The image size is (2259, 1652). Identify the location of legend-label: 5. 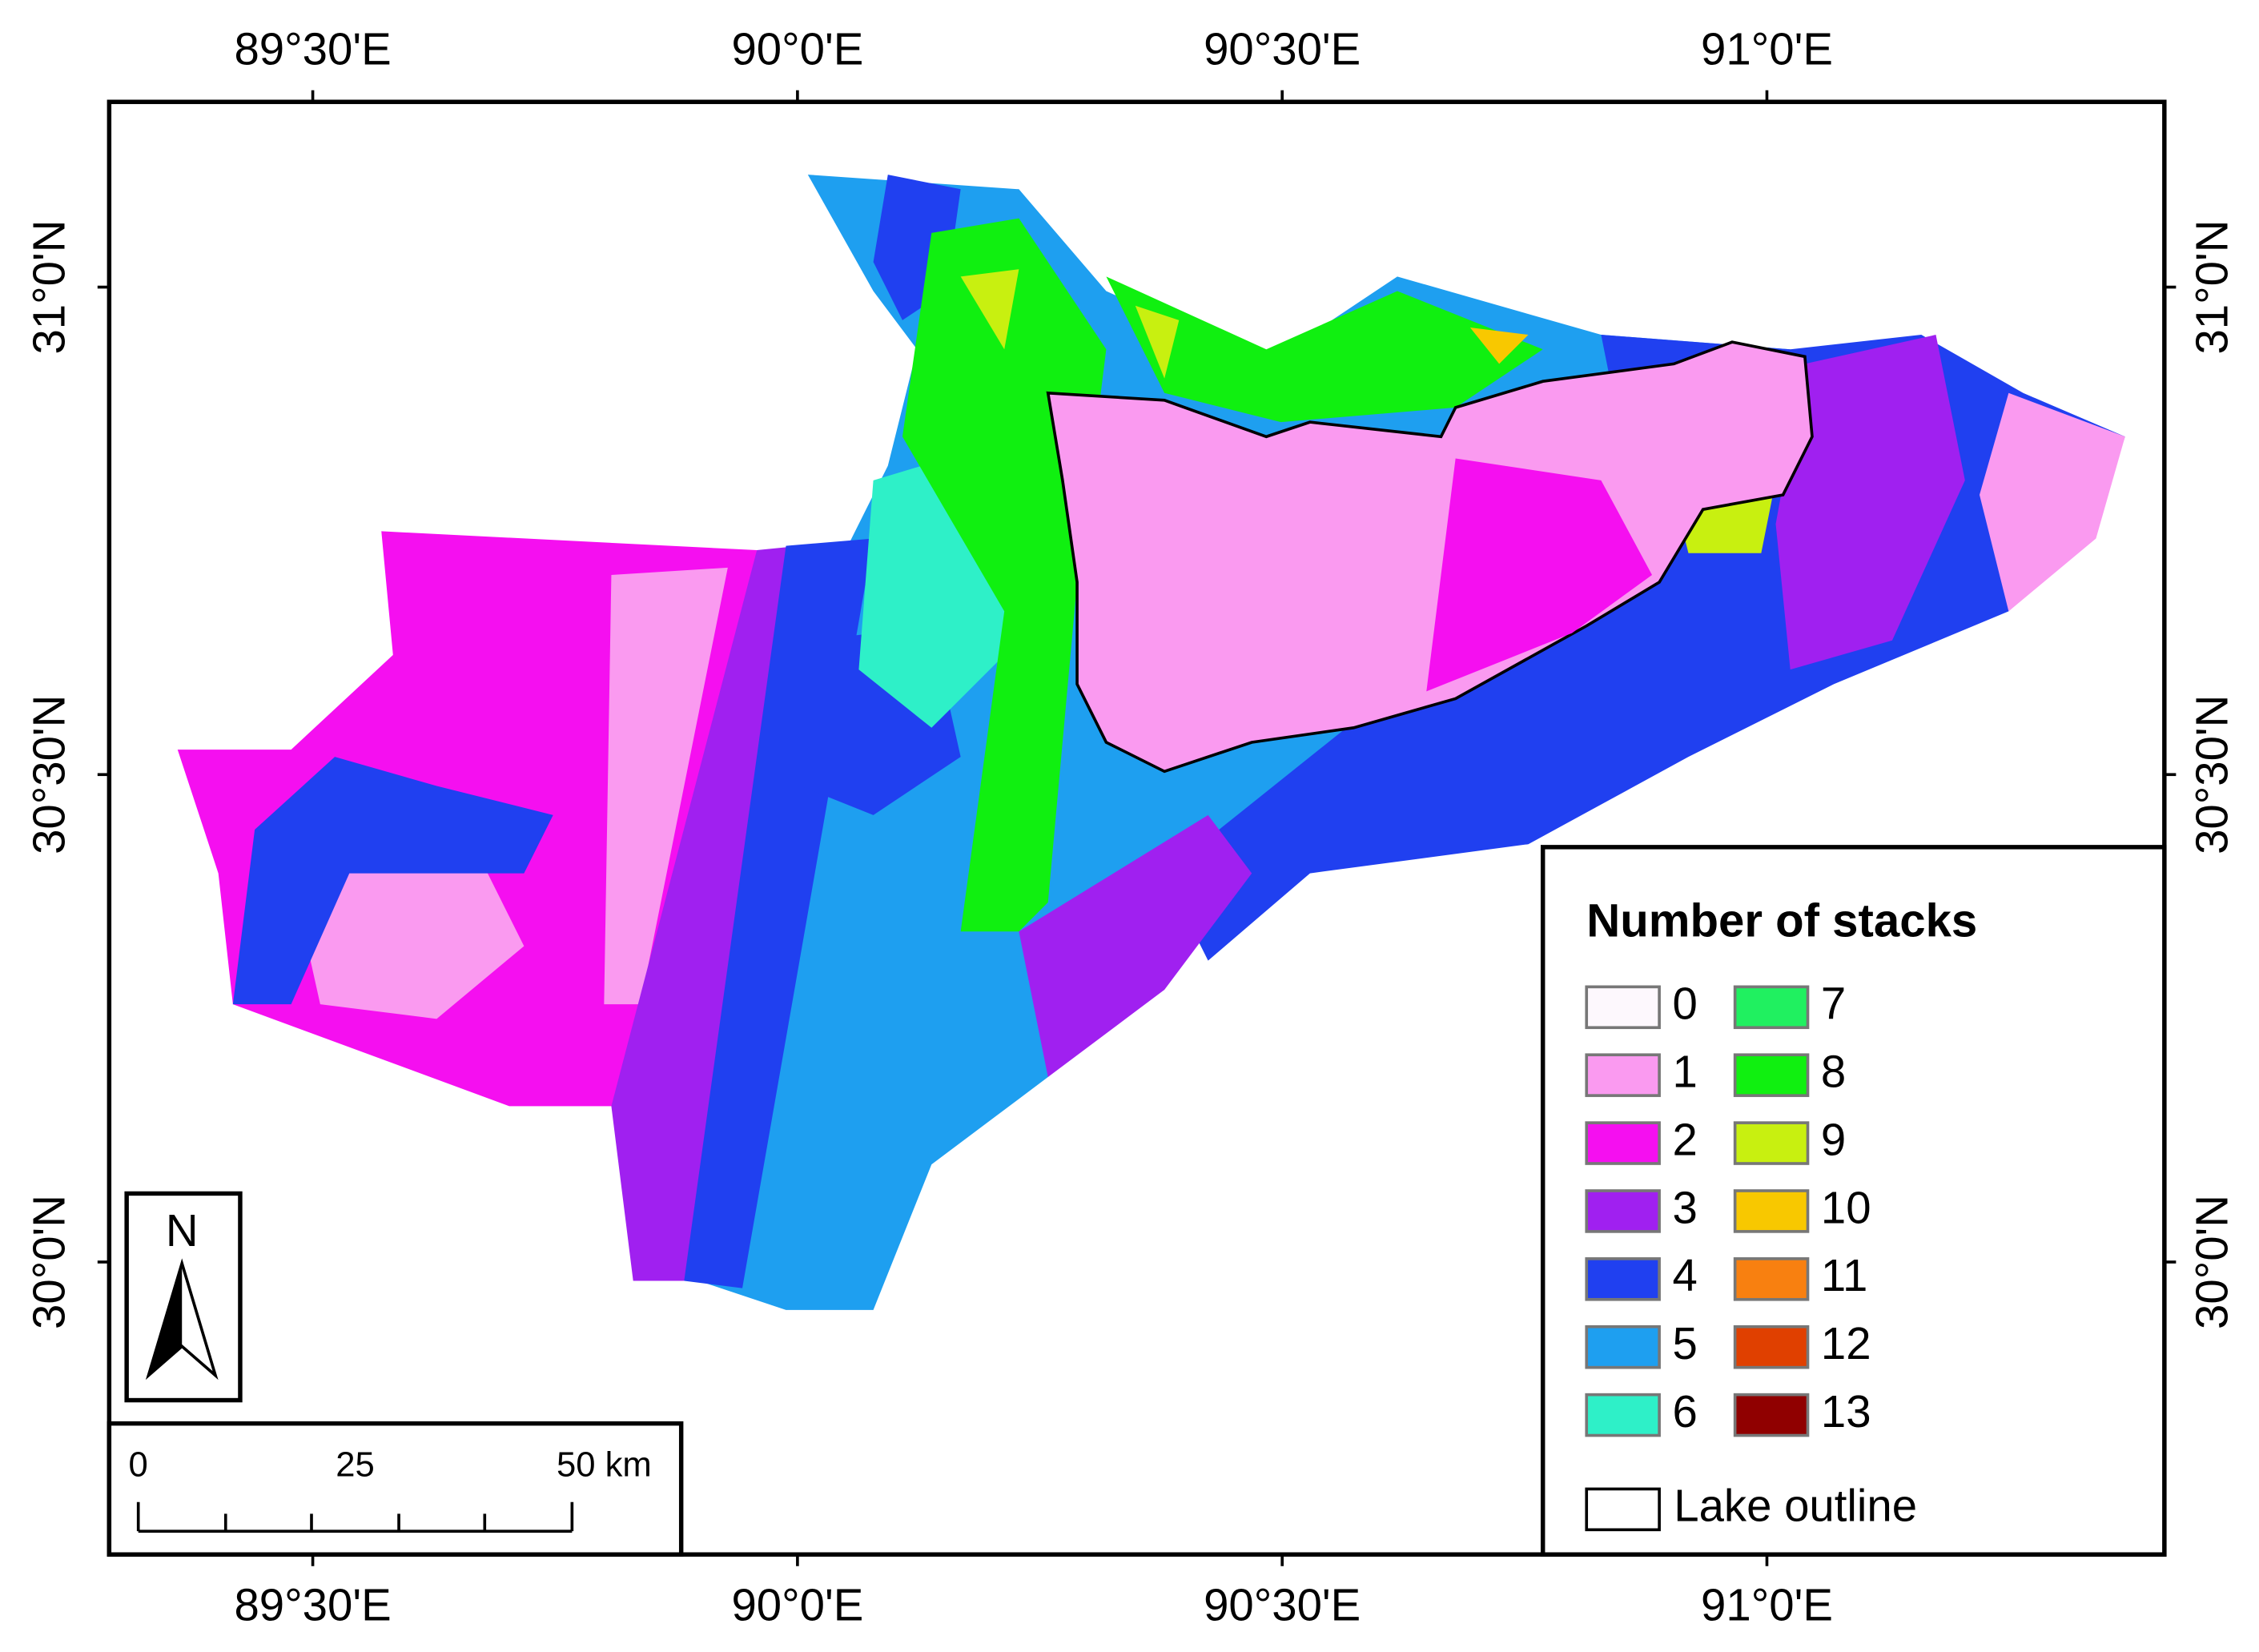
(1684, 1343).